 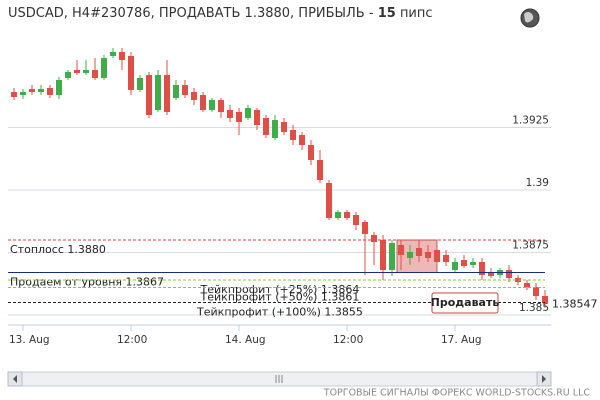 I want to click on level-label: Тейкпрофит (+50%) 1.3861, so click(x=280, y=297).